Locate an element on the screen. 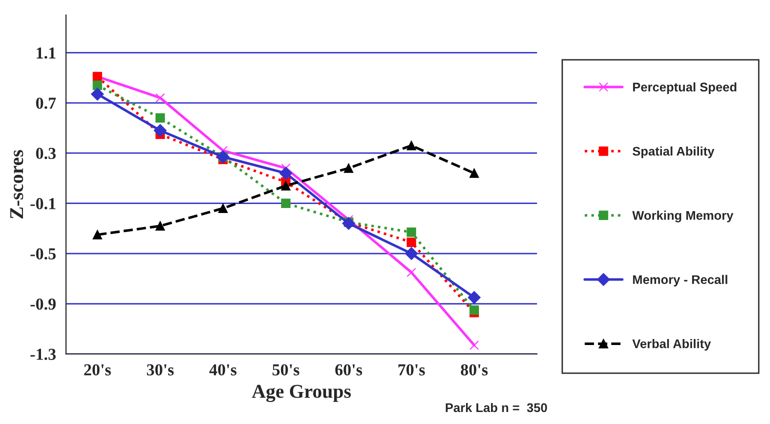 The width and height of the screenshot is (770, 424). y-axis-title: Z-scores is located at coordinates (17, 184).